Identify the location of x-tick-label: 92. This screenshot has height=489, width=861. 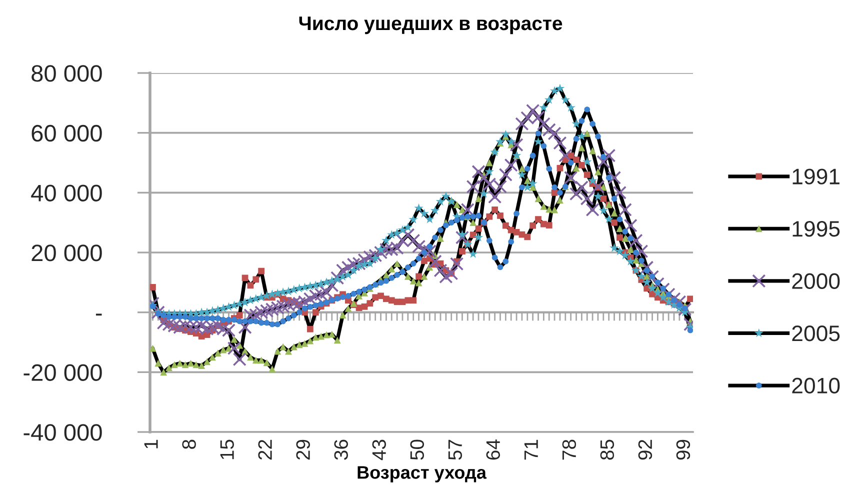
(645, 450).